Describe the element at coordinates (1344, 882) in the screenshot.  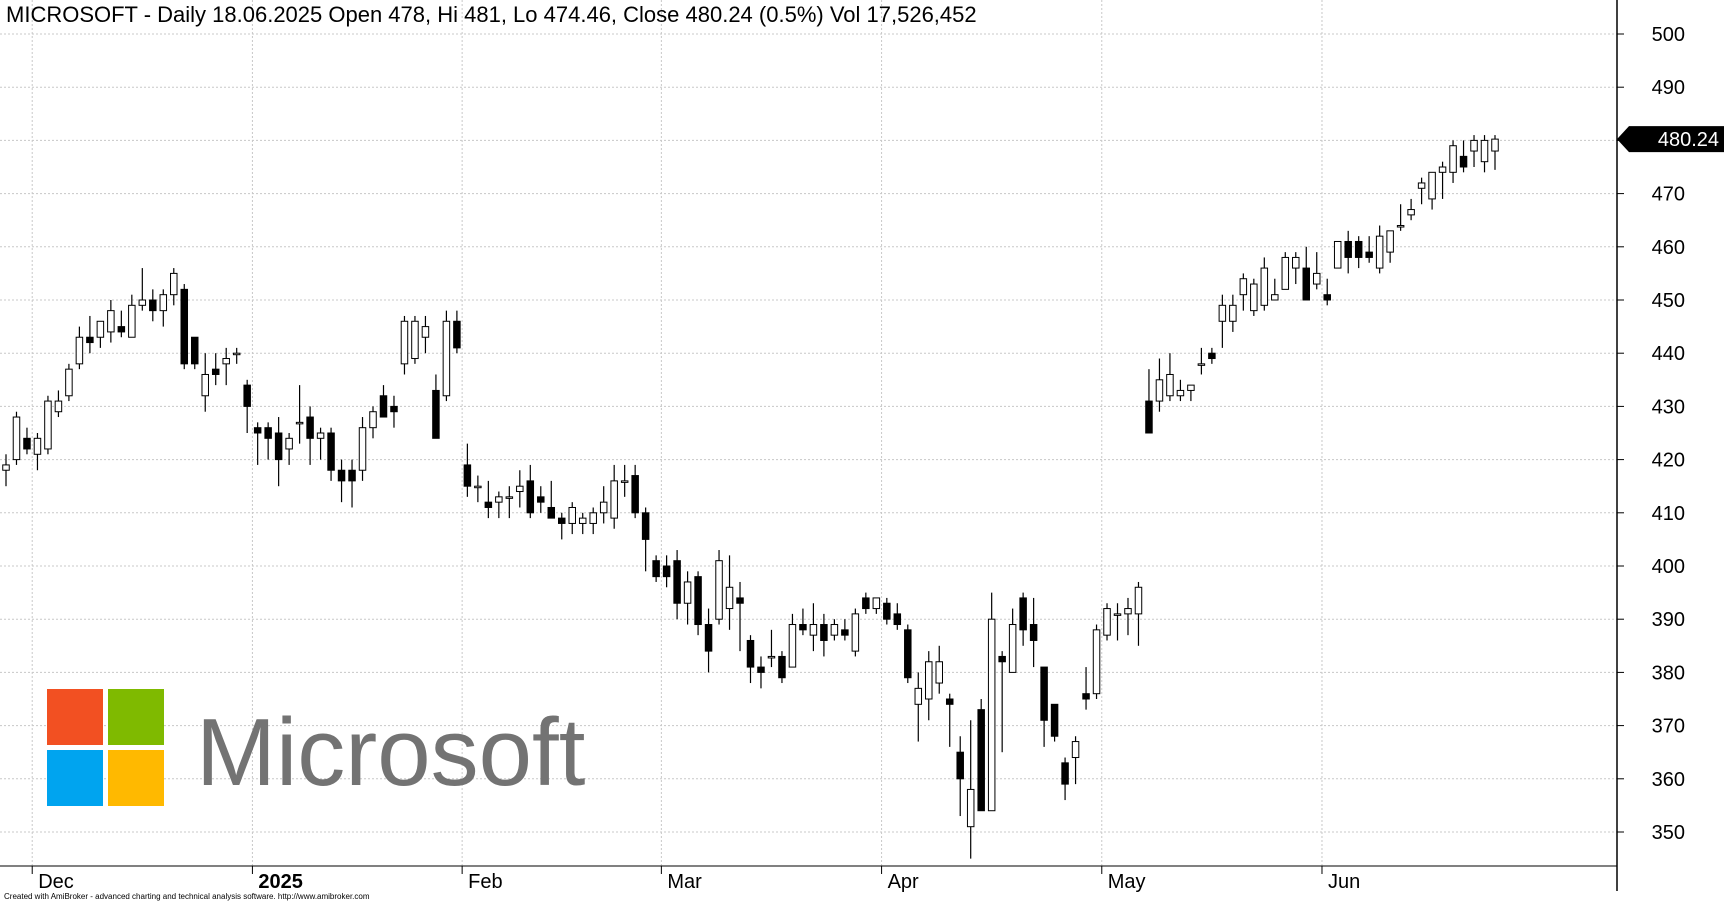
I see `x-tick-label: Jun` at that location.